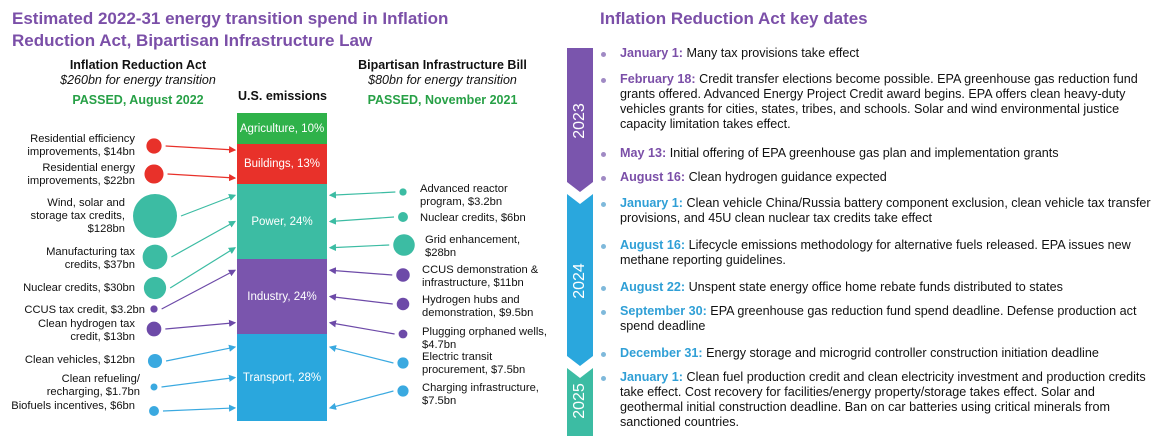 The image size is (1168, 445). I want to click on timeline, so click(580, 242).